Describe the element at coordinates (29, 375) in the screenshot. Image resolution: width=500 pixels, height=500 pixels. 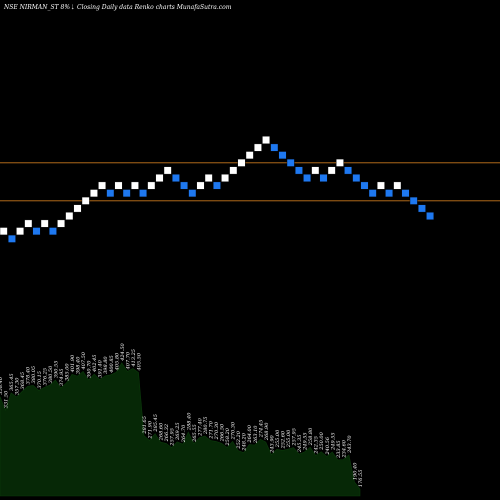
I see `volume-label: 378.40` at that location.